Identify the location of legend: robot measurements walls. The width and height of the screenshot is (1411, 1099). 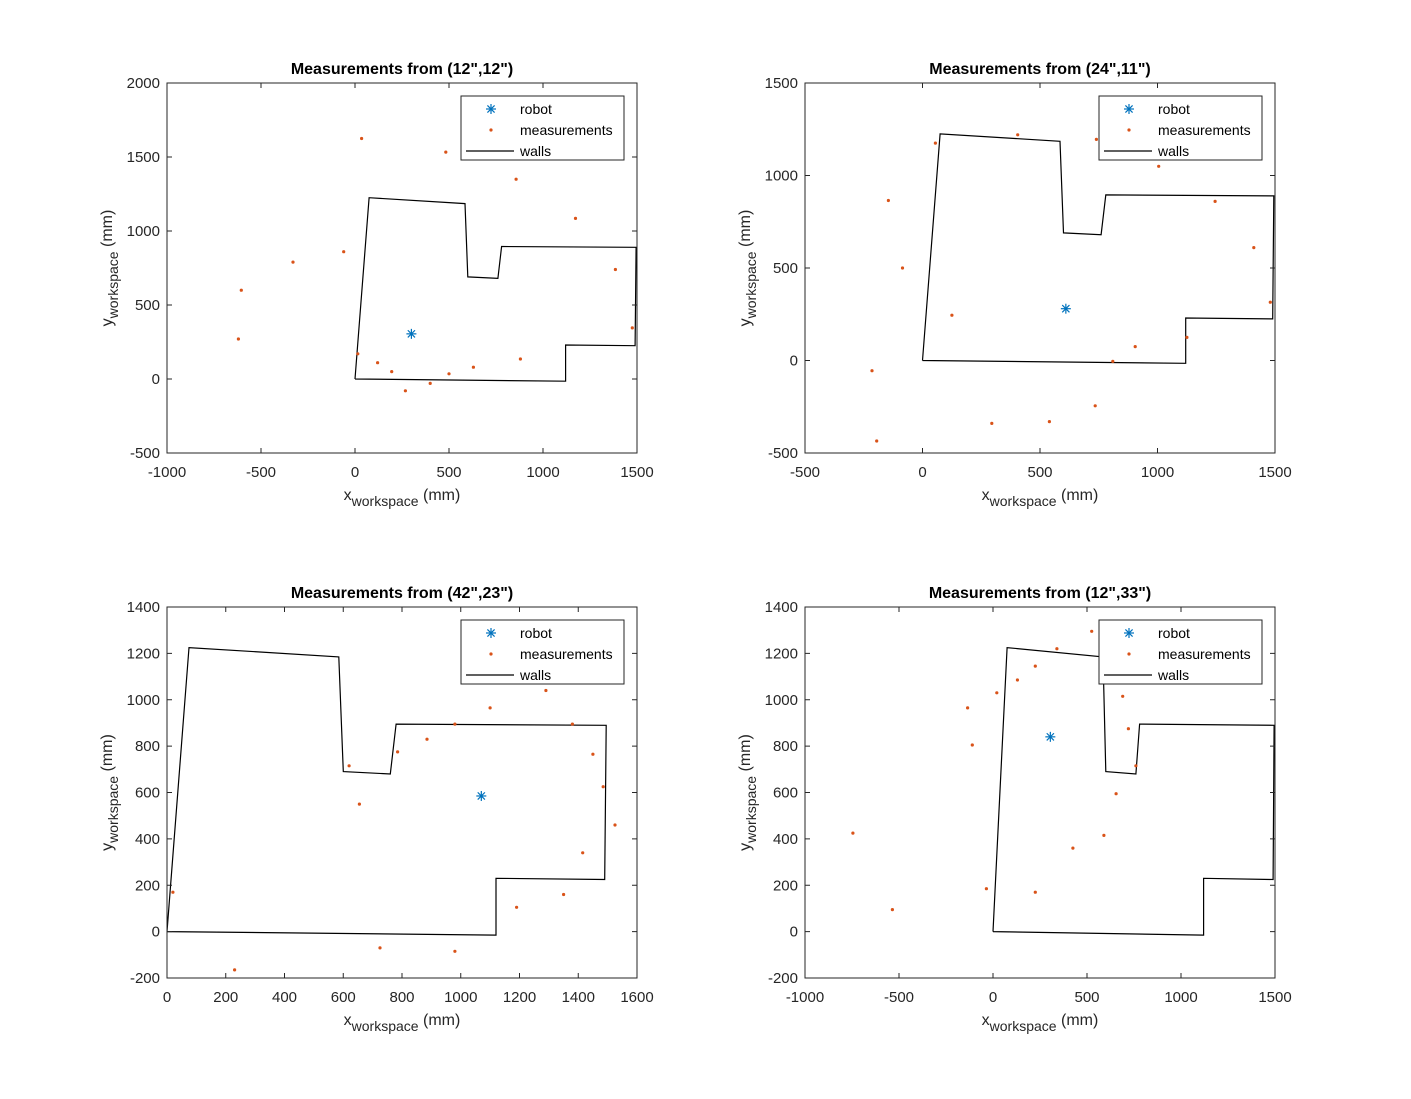
(542, 652).